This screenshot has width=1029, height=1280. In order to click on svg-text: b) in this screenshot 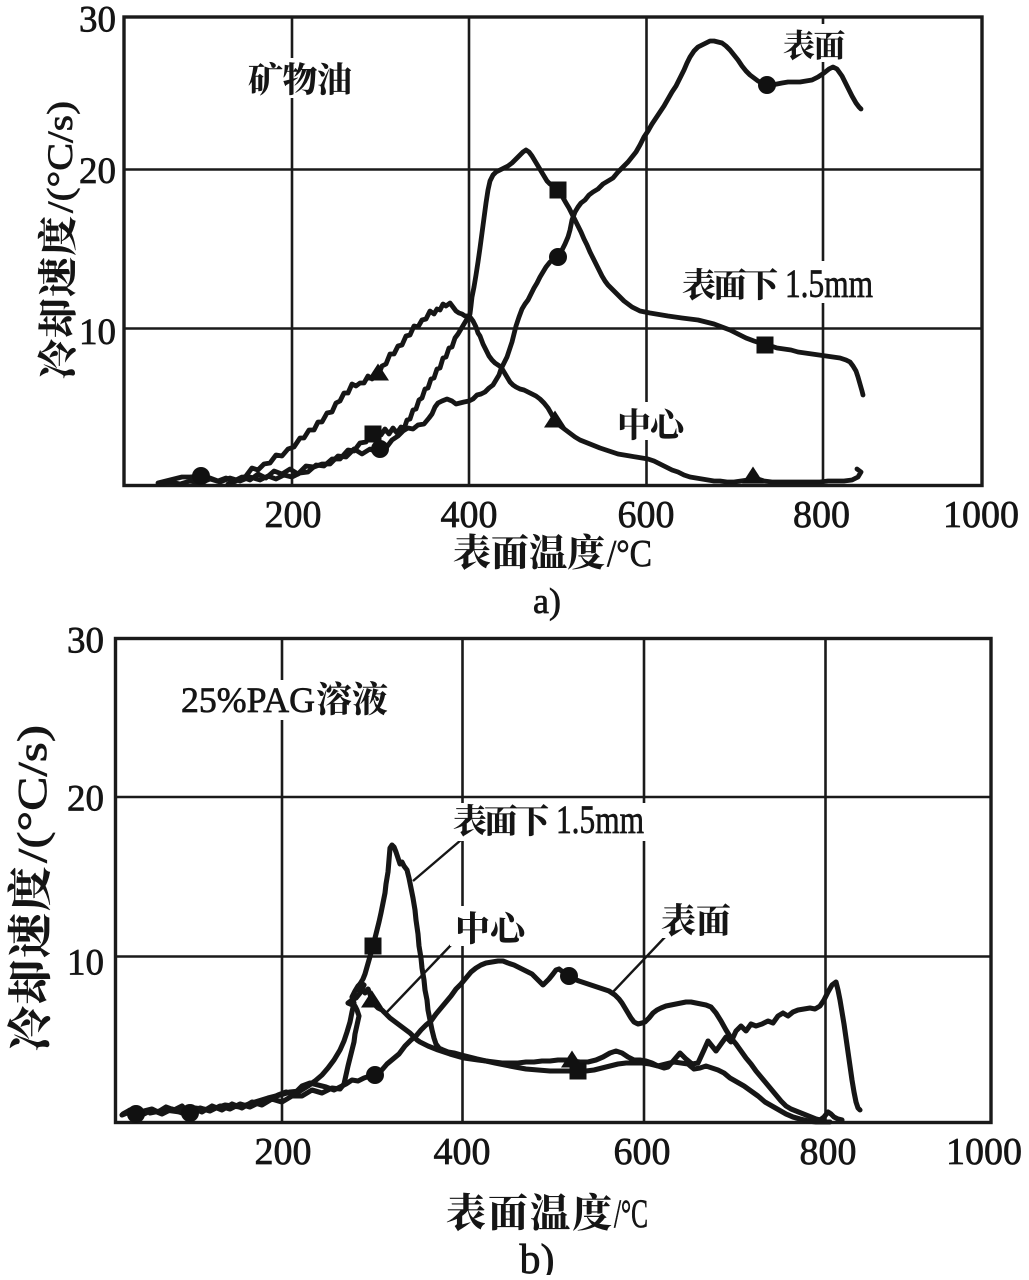, I will do `click(537, 1256)`.